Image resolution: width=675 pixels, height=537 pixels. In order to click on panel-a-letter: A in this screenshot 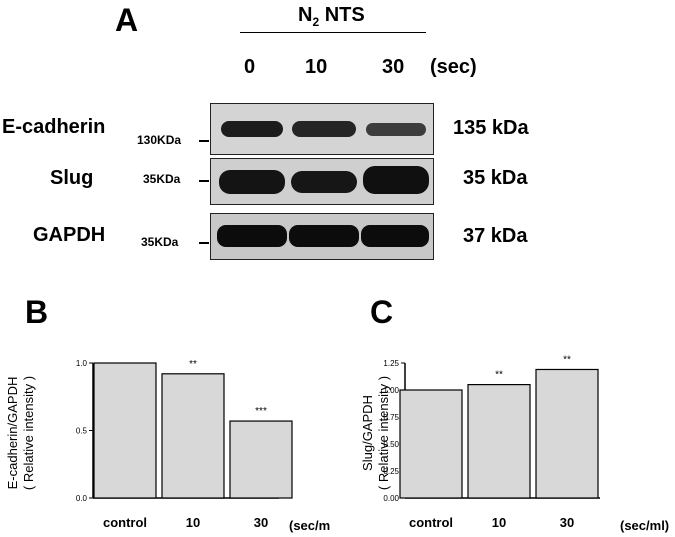, I will do `click(127, 20)`.